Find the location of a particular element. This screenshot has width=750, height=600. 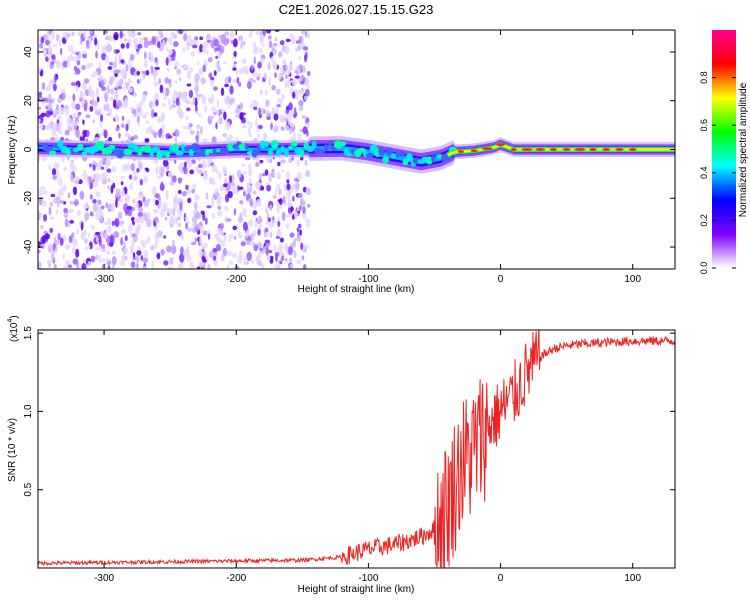

snr-ytick-label: 1.0 is located at coordinates (28, 411).